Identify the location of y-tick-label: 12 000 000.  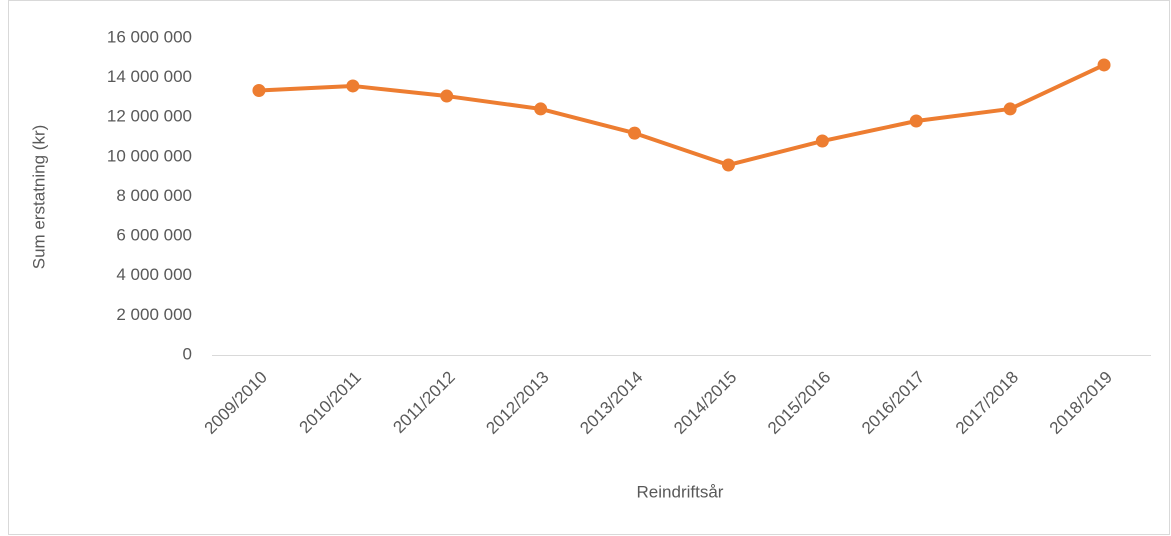
(149, 116).